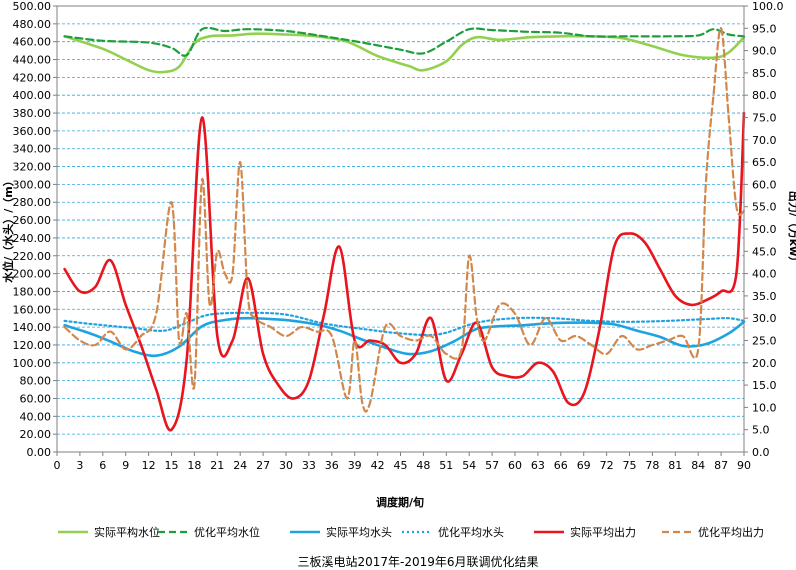 The width and height of the screenshot is (796, 570). Describe the element at coordinates (32, 345) in the screenshot. I see `y-left-tick-label: 120.00` at that location.